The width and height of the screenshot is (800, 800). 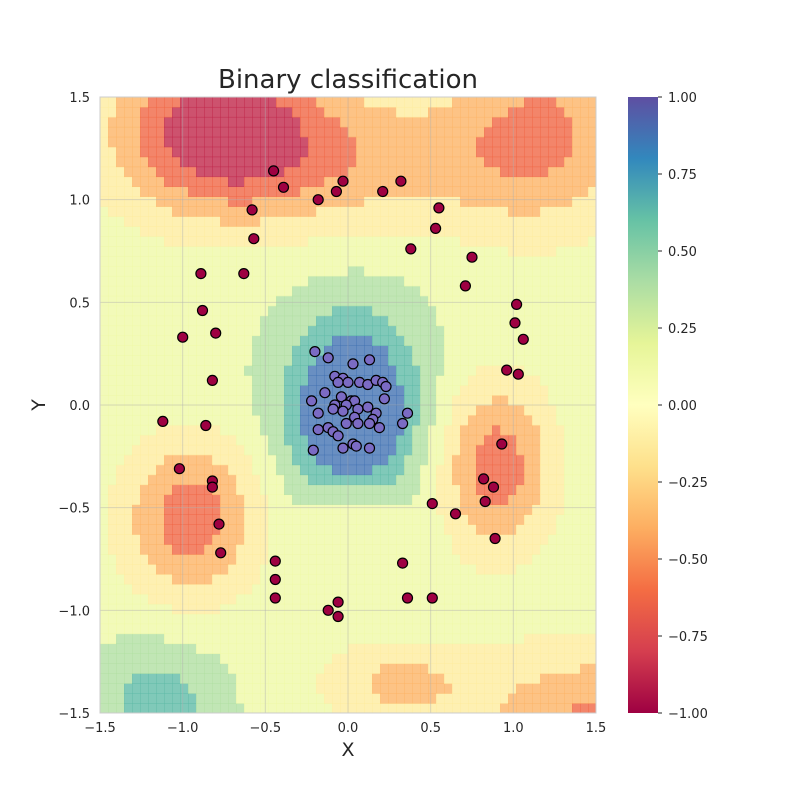 What do you see at coordinates (432, 504) in the screenshot?
I see `point-class-negative` at bounding box center [432, 504].